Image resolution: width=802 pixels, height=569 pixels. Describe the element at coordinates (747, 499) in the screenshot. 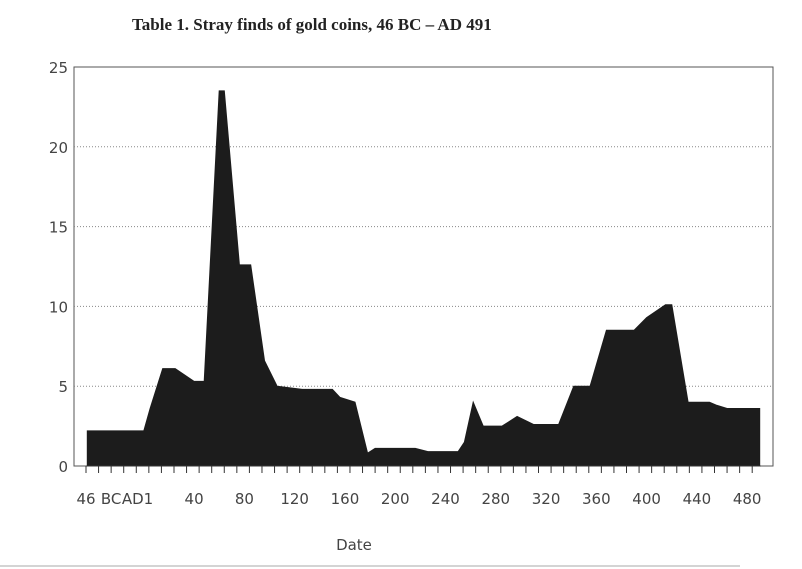

I see `x-tick-label-14: 480` at that location.